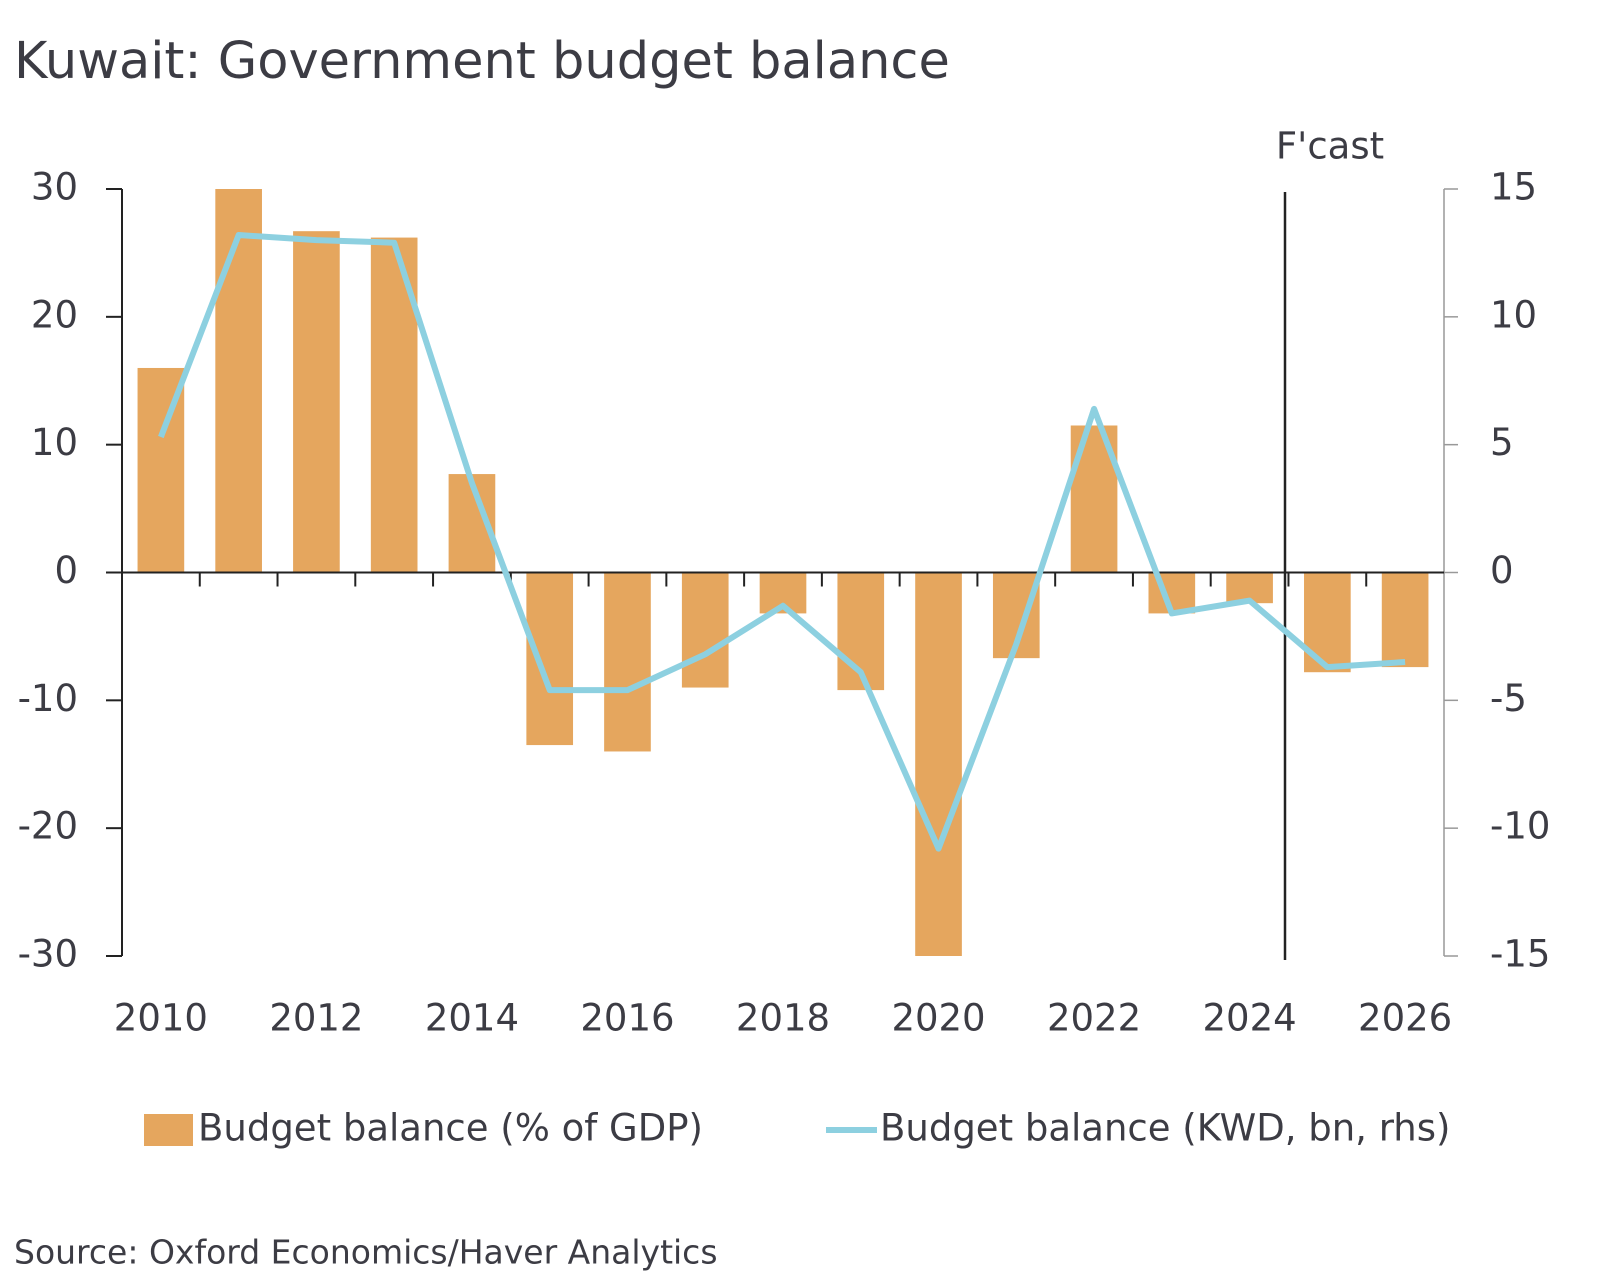 This screenshot has height=1276, width=1600. Describe the element at coordinates (48, 826) in the screenshot. I see `y-tick-label: -20` at that location.